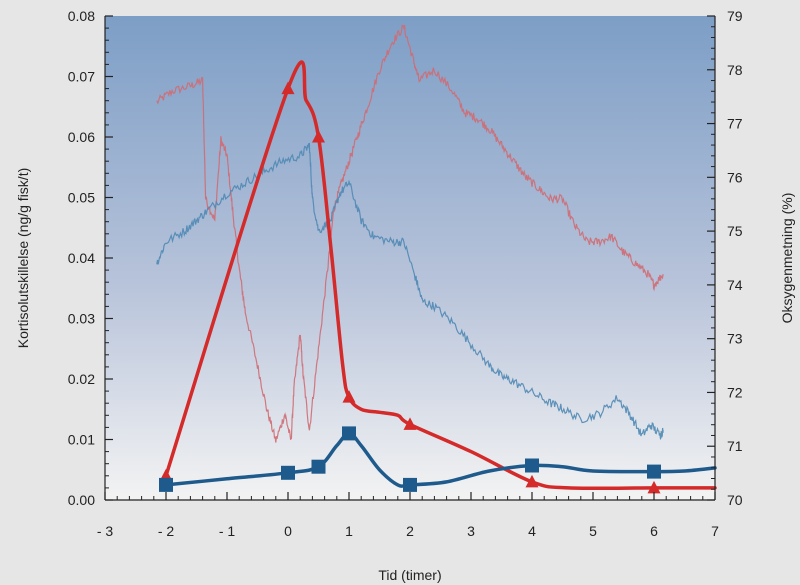 The width and height of the screenshot is (800, 585). Describe the element at coordinates (81, 137) in the screenshot. I see `y-tick-label: 0.06` at that location.